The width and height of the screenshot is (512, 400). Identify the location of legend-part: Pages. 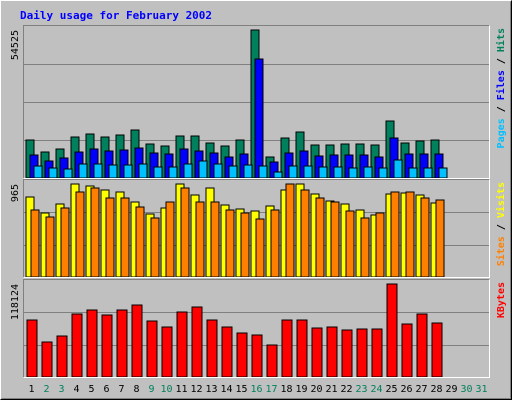
(501, 133).